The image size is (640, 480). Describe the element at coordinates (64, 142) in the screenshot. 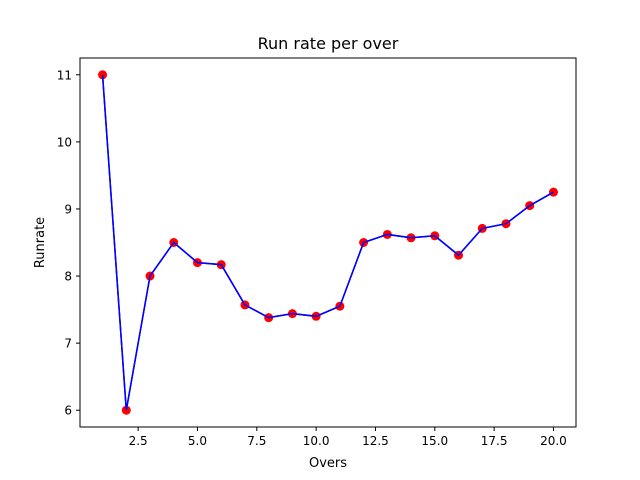

I see `y-tick-label: 10` at that location.